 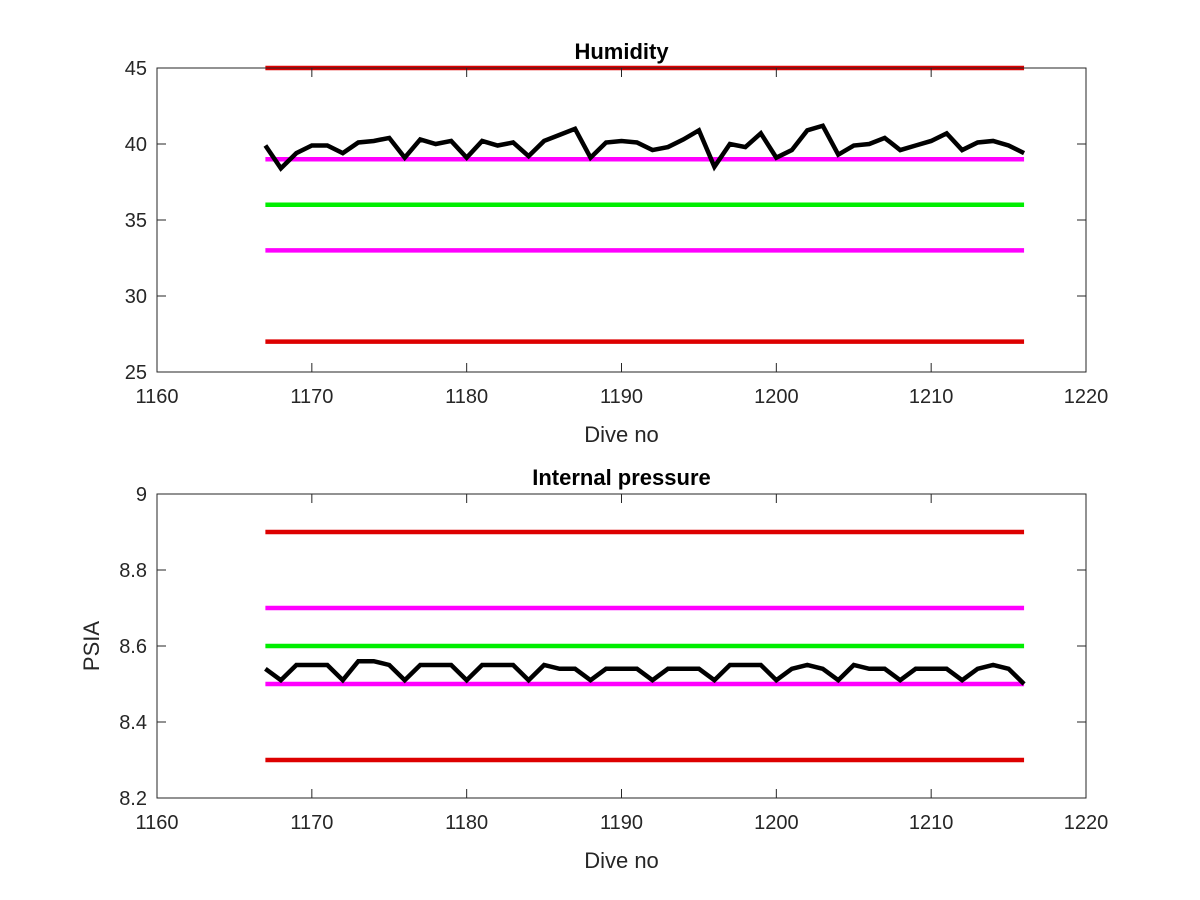 I want to click on y-tick-label: 45, so click(x=136, y=69).